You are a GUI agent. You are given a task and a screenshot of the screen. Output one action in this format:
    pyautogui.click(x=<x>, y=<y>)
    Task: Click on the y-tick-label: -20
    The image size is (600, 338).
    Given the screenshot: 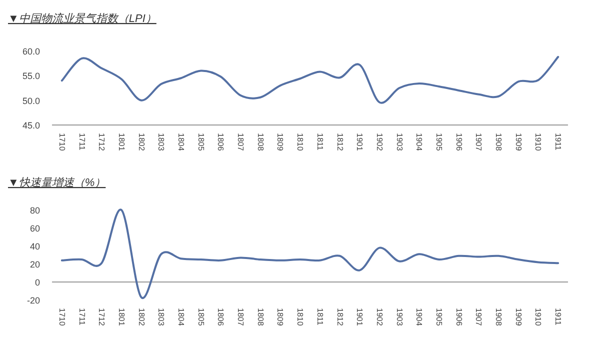 What is the action you would take?
    pyautogui.click(x=33, y=301)
    